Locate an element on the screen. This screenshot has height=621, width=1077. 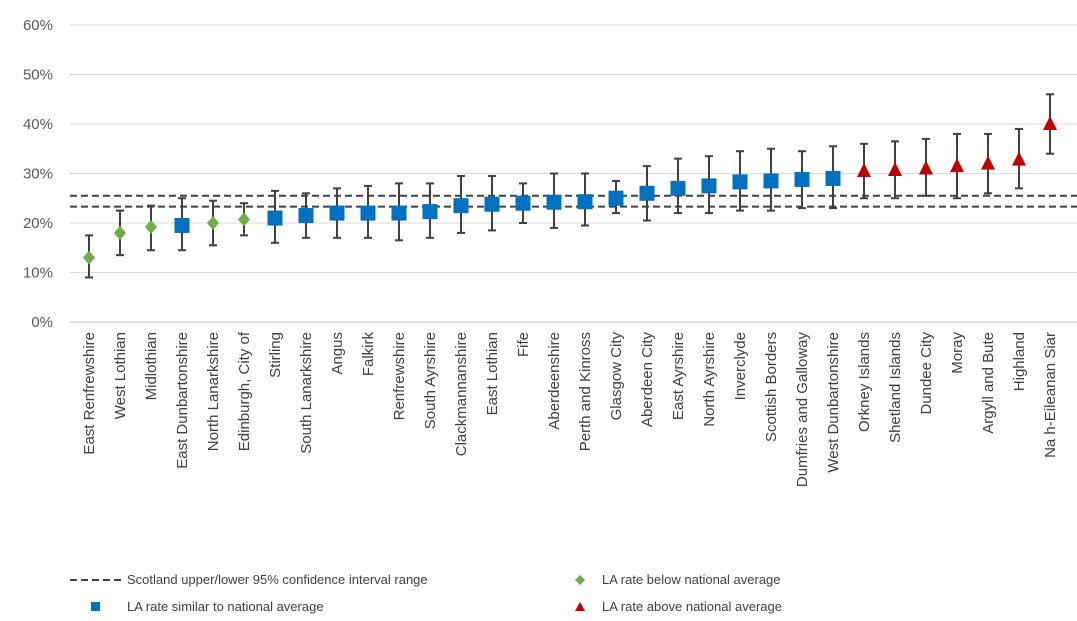
category-label: Orkney Islands is located at coordinates (864, 382).